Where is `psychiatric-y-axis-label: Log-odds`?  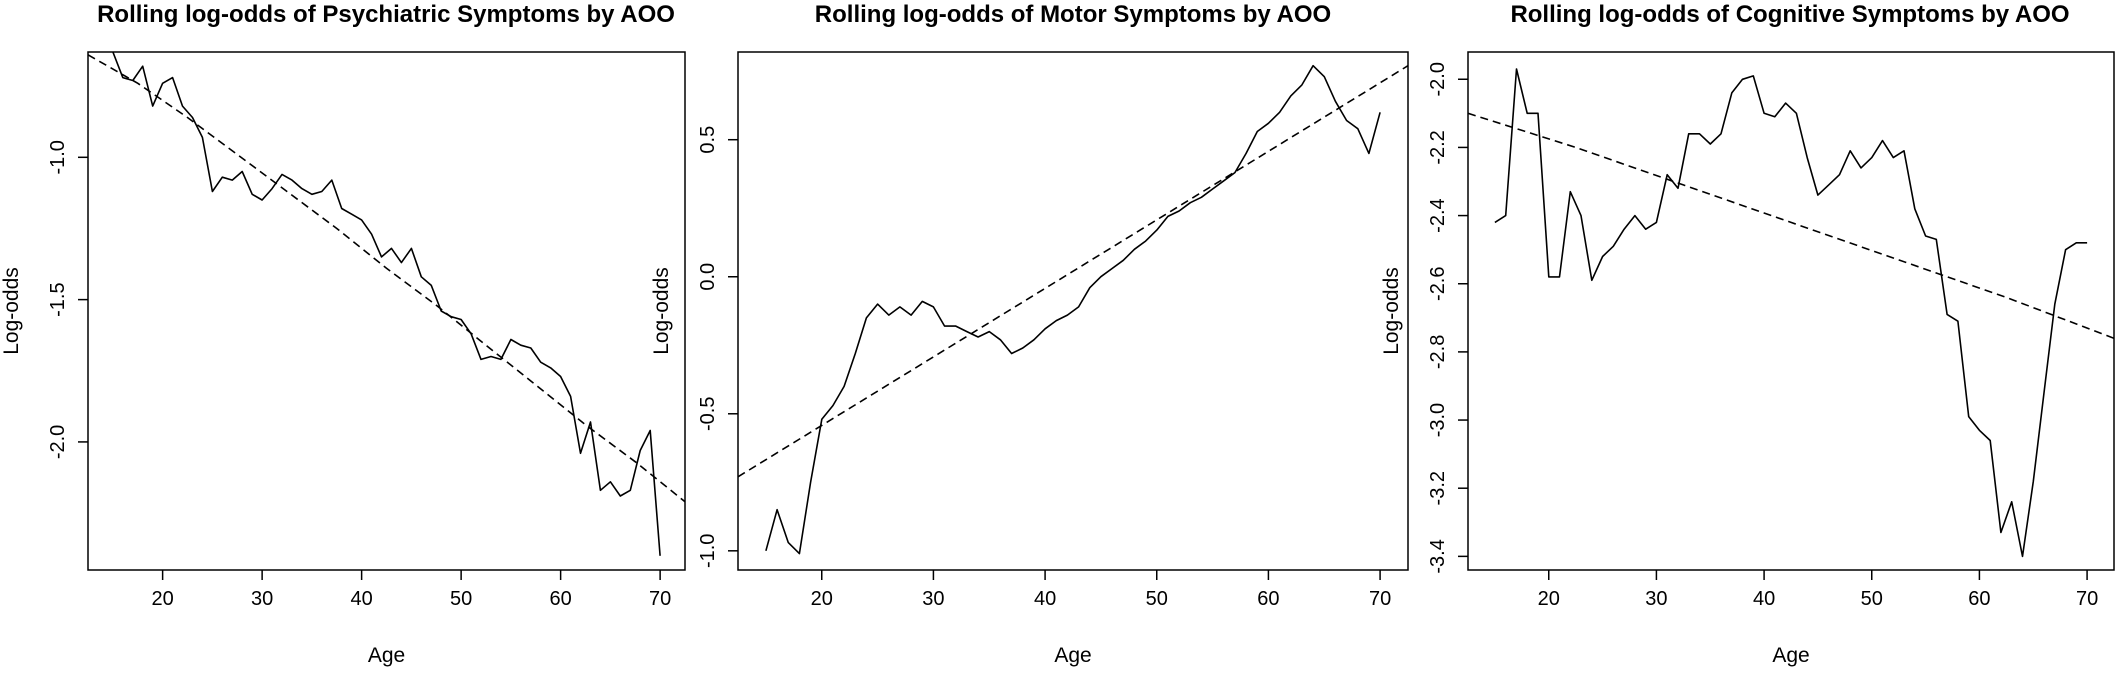 psychiatric-y-axis-label: Log-odds is located at coordinates (11, 311).